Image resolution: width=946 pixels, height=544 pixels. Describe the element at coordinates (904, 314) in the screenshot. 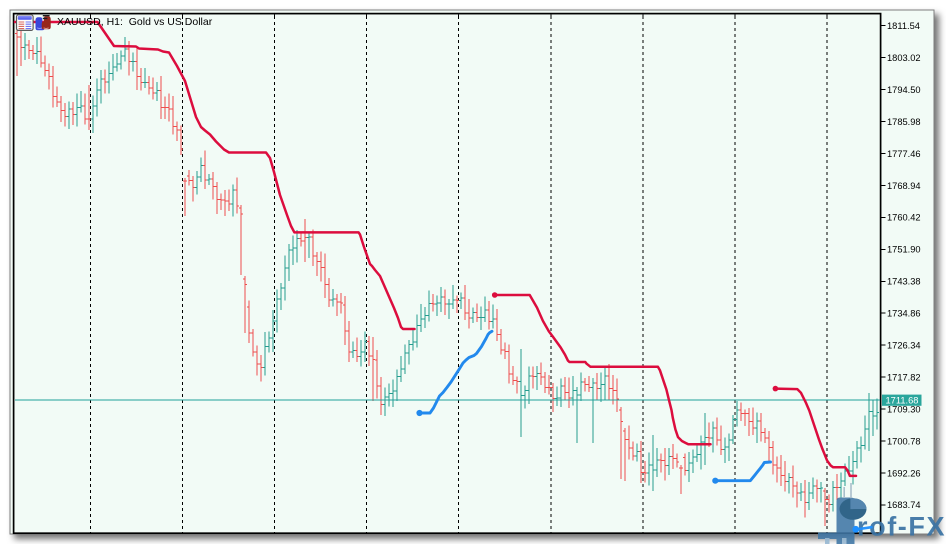

I see `svg-text: 1734.86` at that location.